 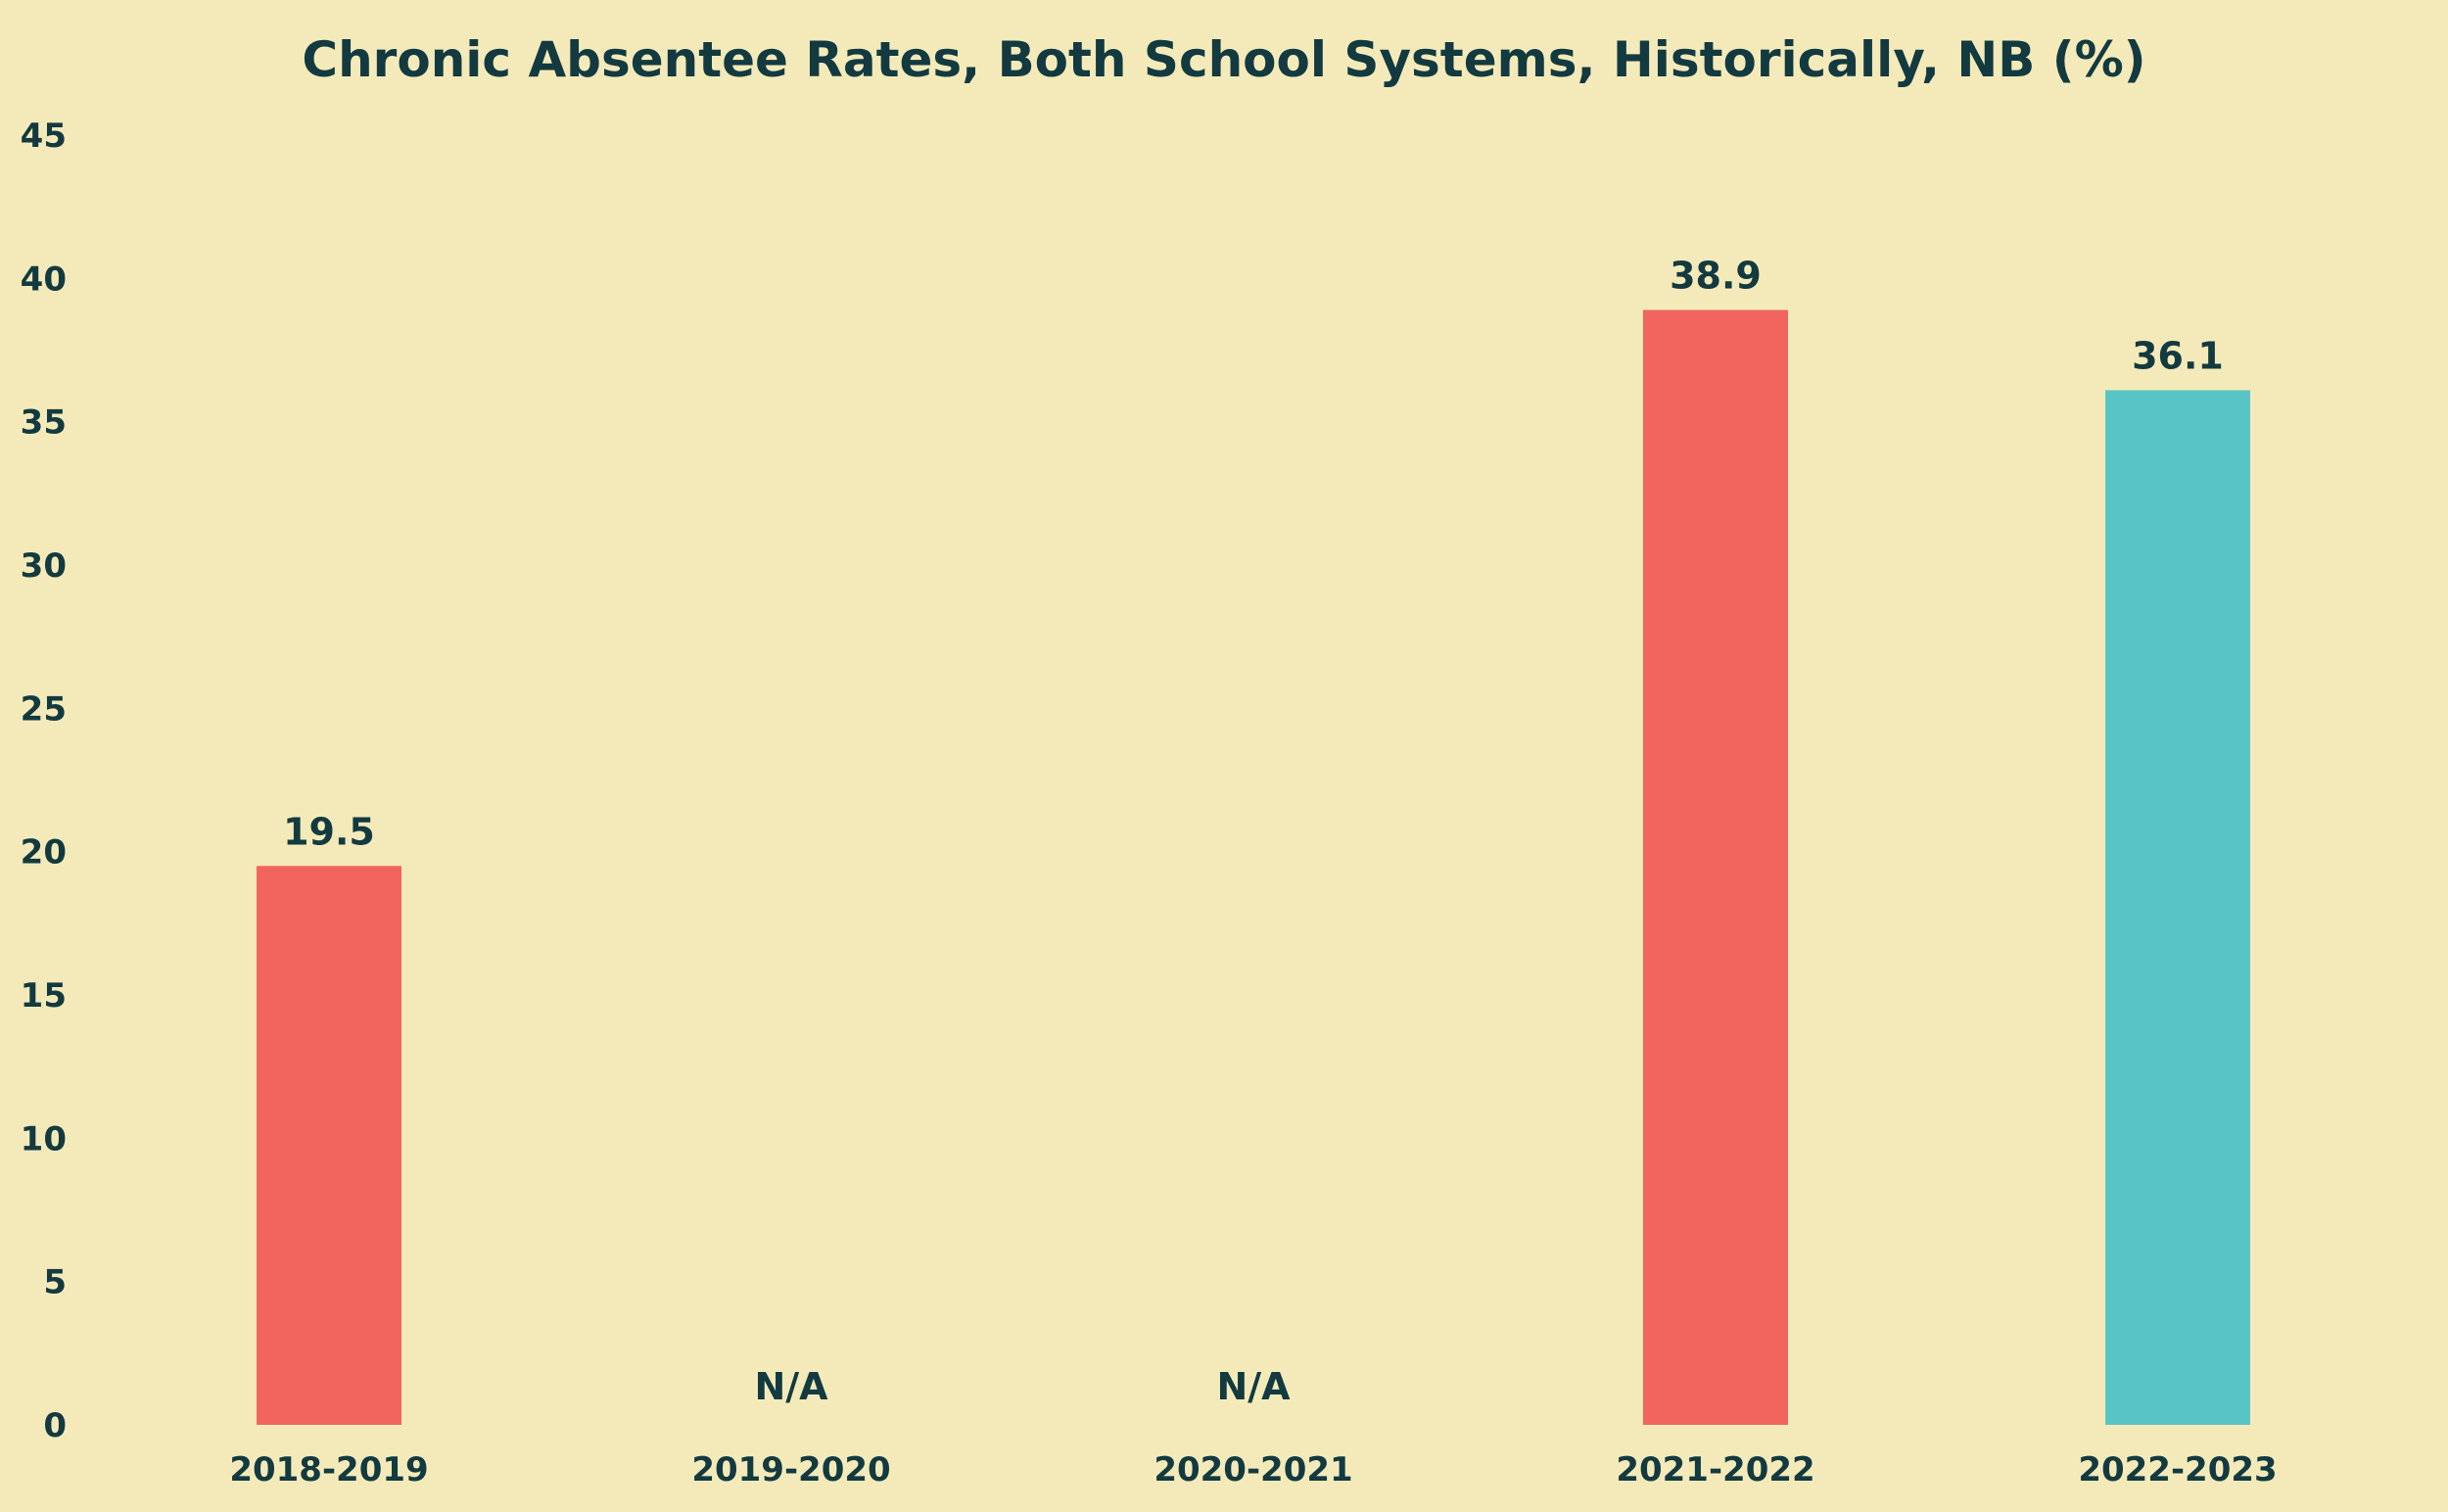 I want to click on y-tick-label: 10, so click(x=44, y=1138).